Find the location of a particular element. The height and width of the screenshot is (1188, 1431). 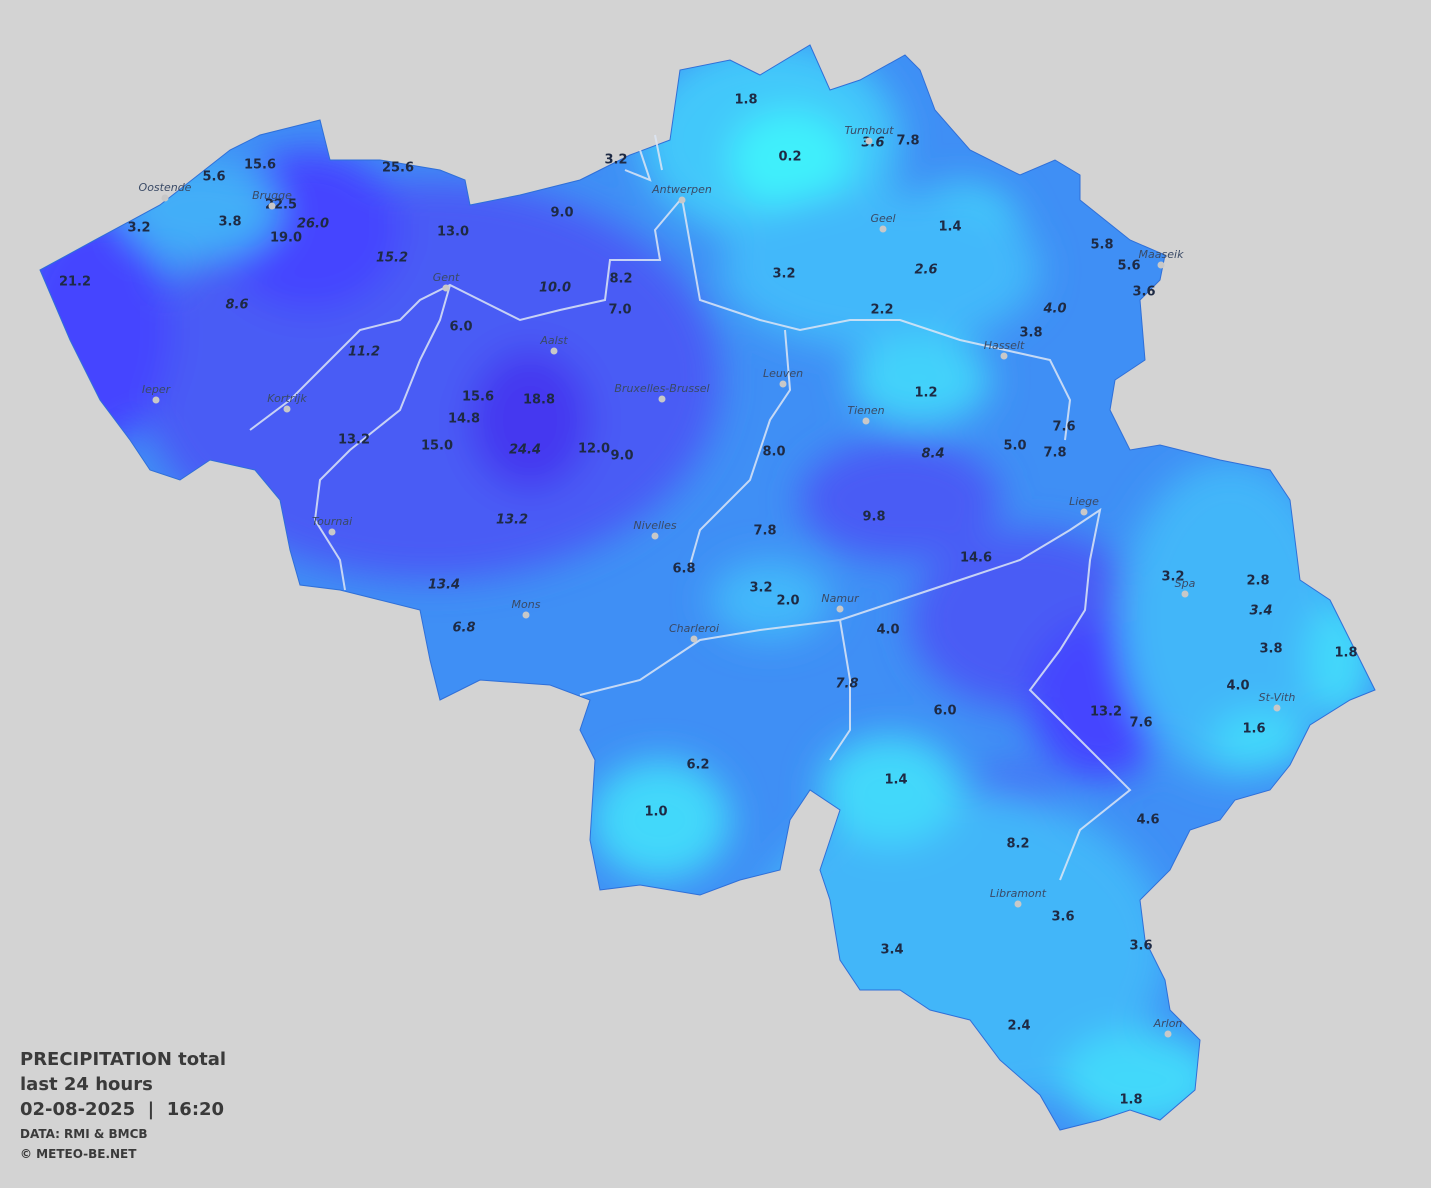

city-name: Gent is located at coordinates (446, 277).